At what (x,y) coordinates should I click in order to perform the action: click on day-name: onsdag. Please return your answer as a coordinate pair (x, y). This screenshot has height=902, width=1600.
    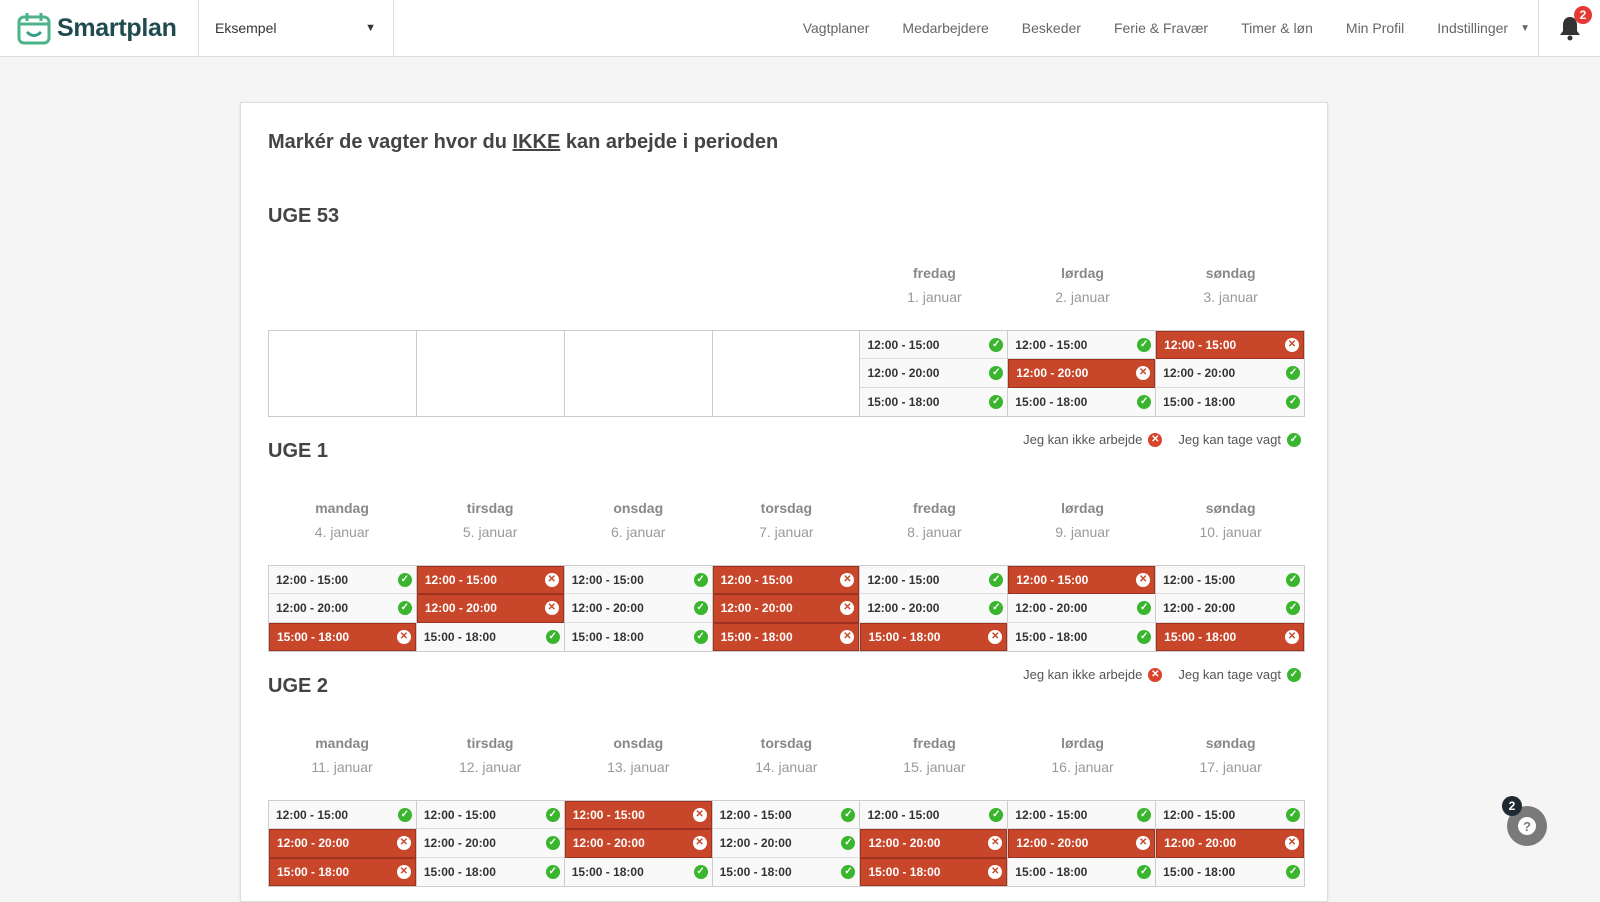
    Looking at the image, I should click on (638, 508).